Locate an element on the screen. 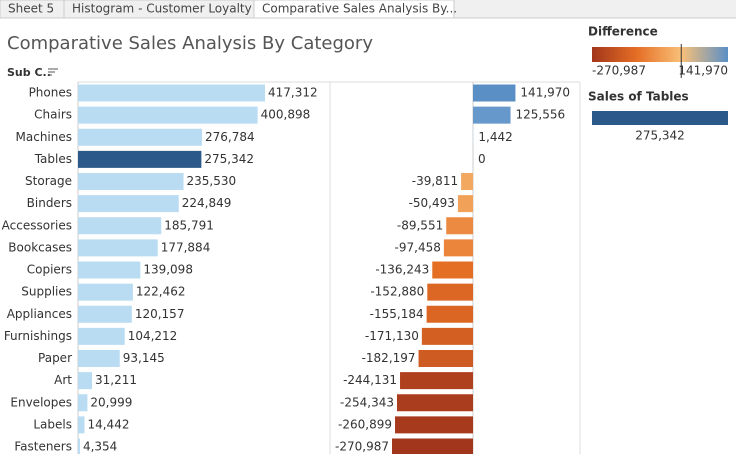 The image size is (736, 458). sales-value-label: 31,211 is located at coordinates (116, 380).